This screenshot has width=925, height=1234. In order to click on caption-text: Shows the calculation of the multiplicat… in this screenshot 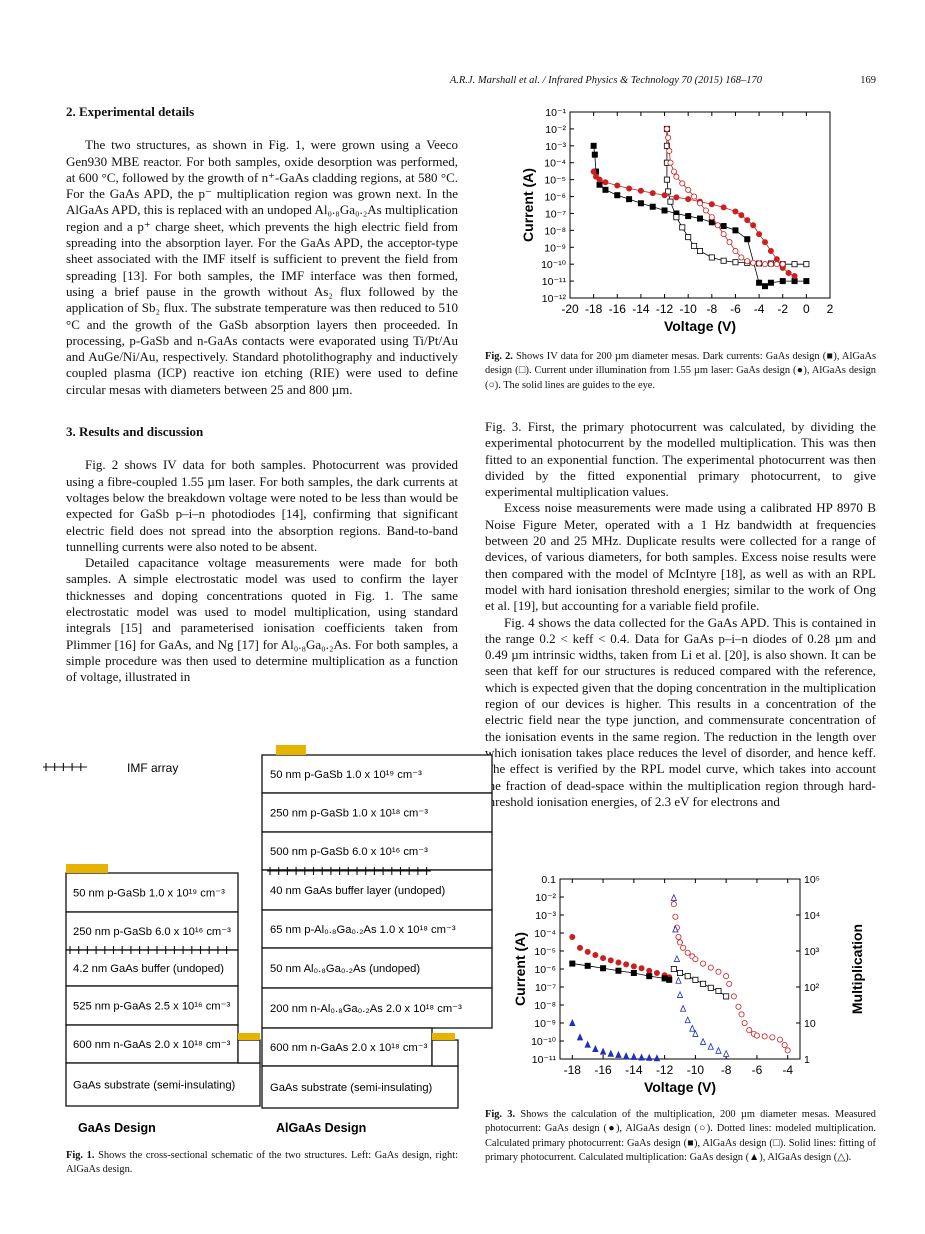, I will do `click(680, 1136)`.